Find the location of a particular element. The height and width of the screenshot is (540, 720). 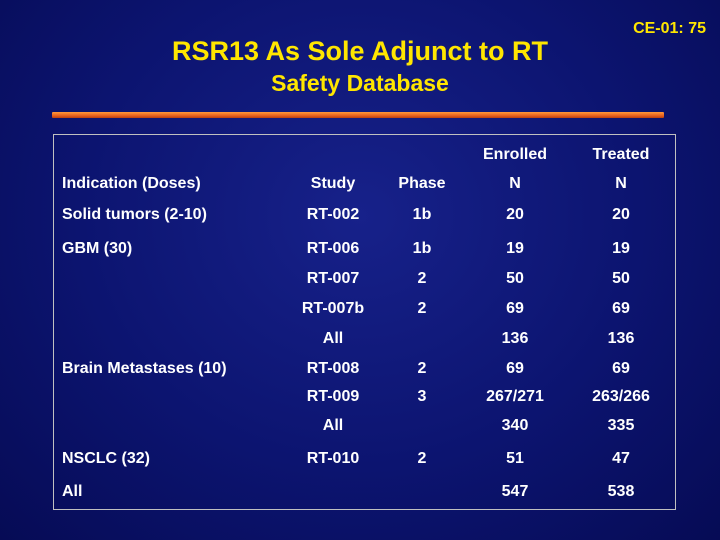

table-cell-treated: 47 is located at coordinates (621, 458).